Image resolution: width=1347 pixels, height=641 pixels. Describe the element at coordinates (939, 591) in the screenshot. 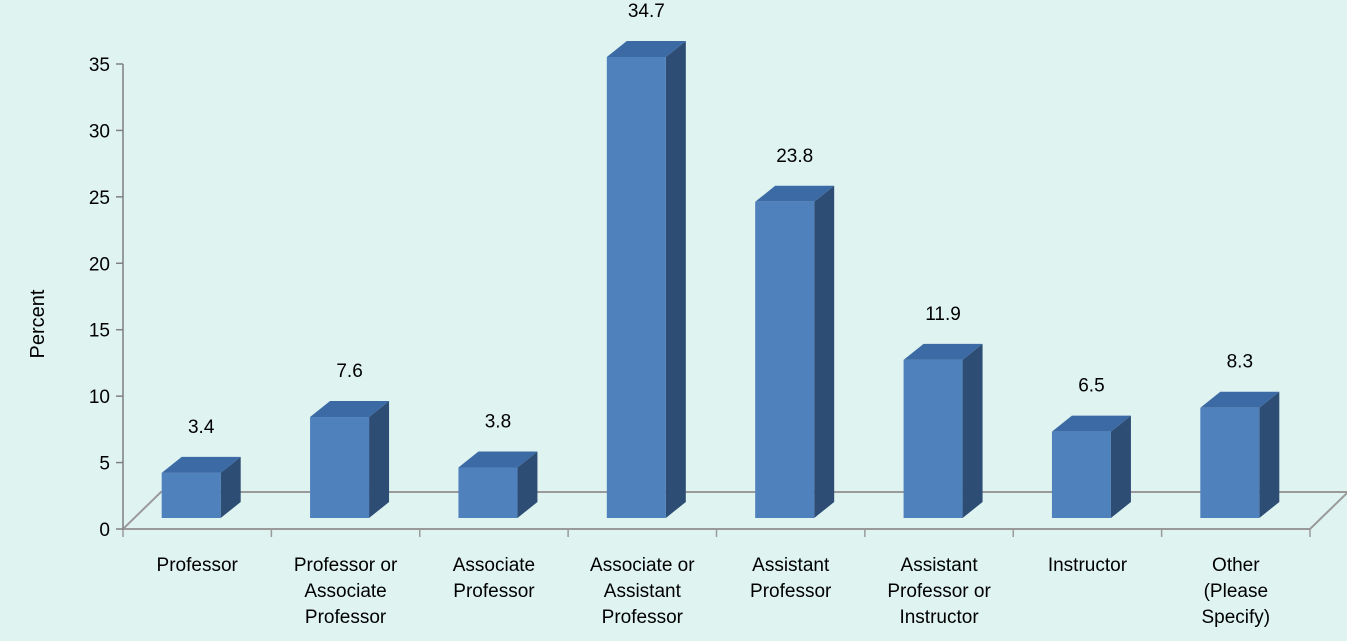

I see `category-label: Assistant Professor or Instructor` at that location.